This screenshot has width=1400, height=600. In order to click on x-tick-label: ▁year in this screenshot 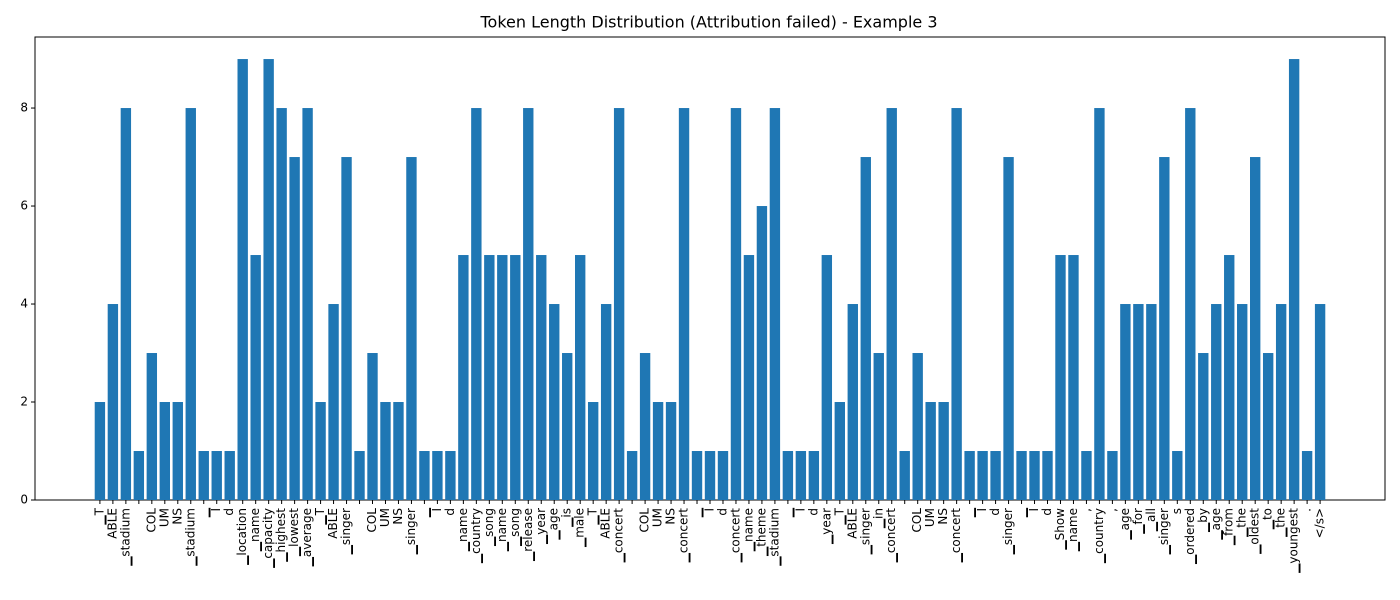, I will do `click(541, 526)`.